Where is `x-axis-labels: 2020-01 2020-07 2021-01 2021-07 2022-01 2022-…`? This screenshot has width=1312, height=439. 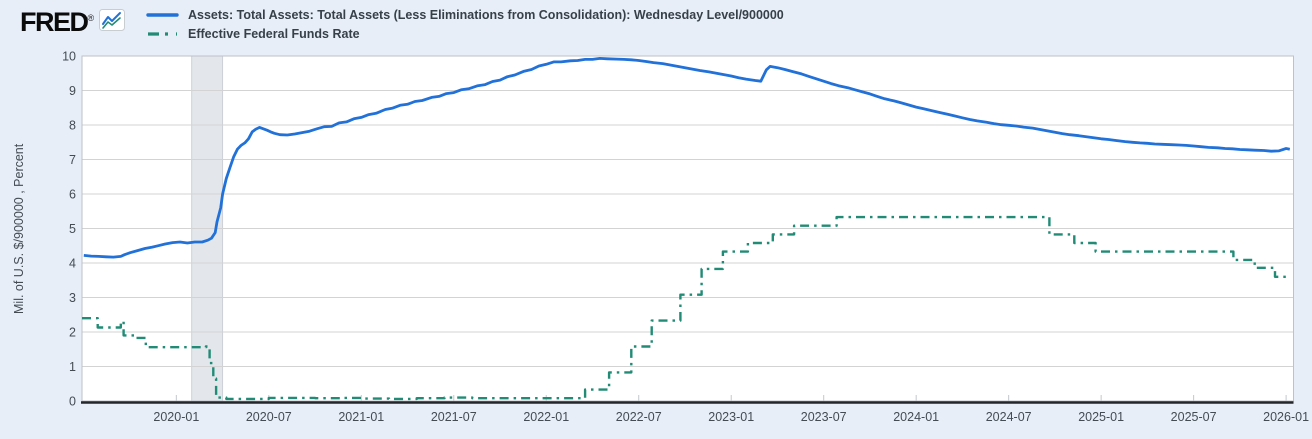
x-axis-labels: 2020-01 2020-07 2021-01 2021-07 2022-01 2022-… is located at coordinates (731, 417).